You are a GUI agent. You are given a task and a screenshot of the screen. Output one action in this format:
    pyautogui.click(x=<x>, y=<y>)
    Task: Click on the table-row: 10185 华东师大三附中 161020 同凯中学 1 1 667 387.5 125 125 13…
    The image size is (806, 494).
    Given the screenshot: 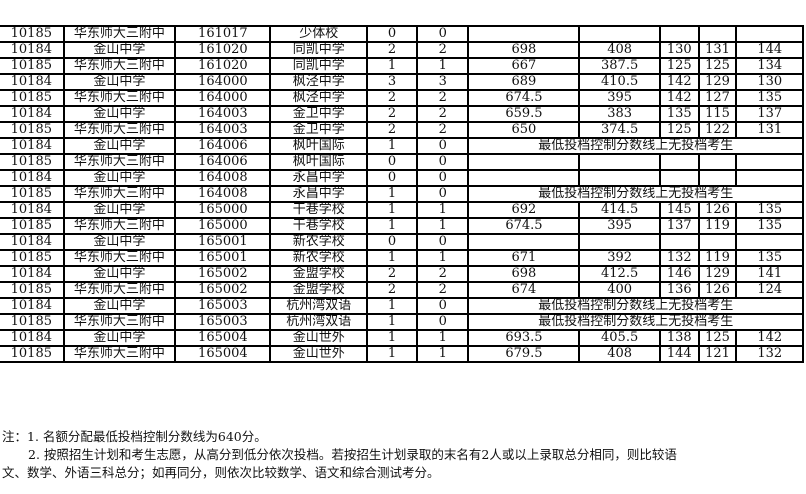 What is the action you would take?
    pyautogui.click(x=402, y=66)
    